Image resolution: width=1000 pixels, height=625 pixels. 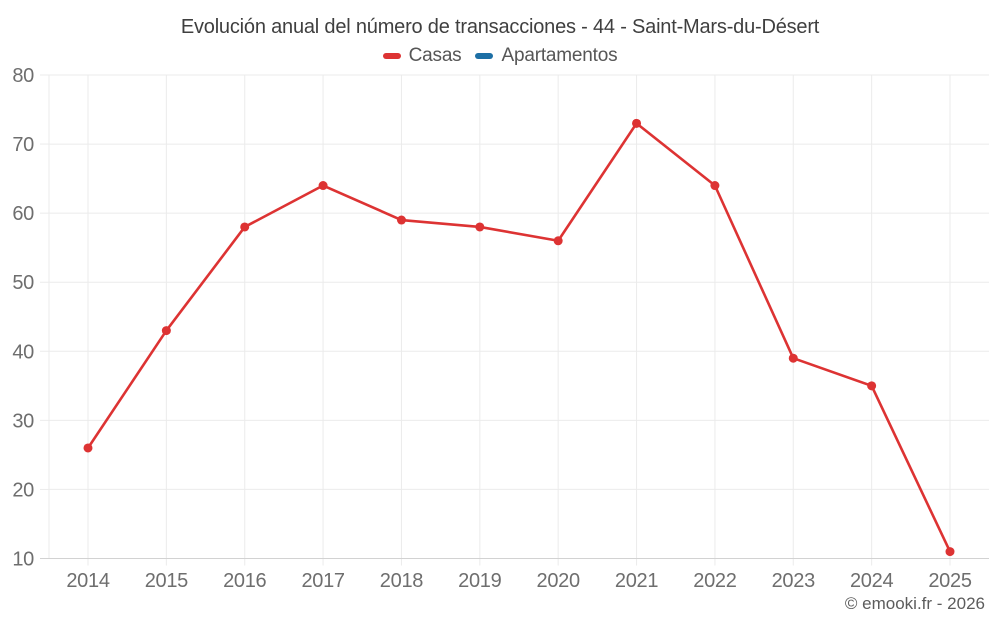 What do you see at coordinates (23, 560) in the screenshot?
I see `y-tick-label: 10` at bounding box center [23, 560].